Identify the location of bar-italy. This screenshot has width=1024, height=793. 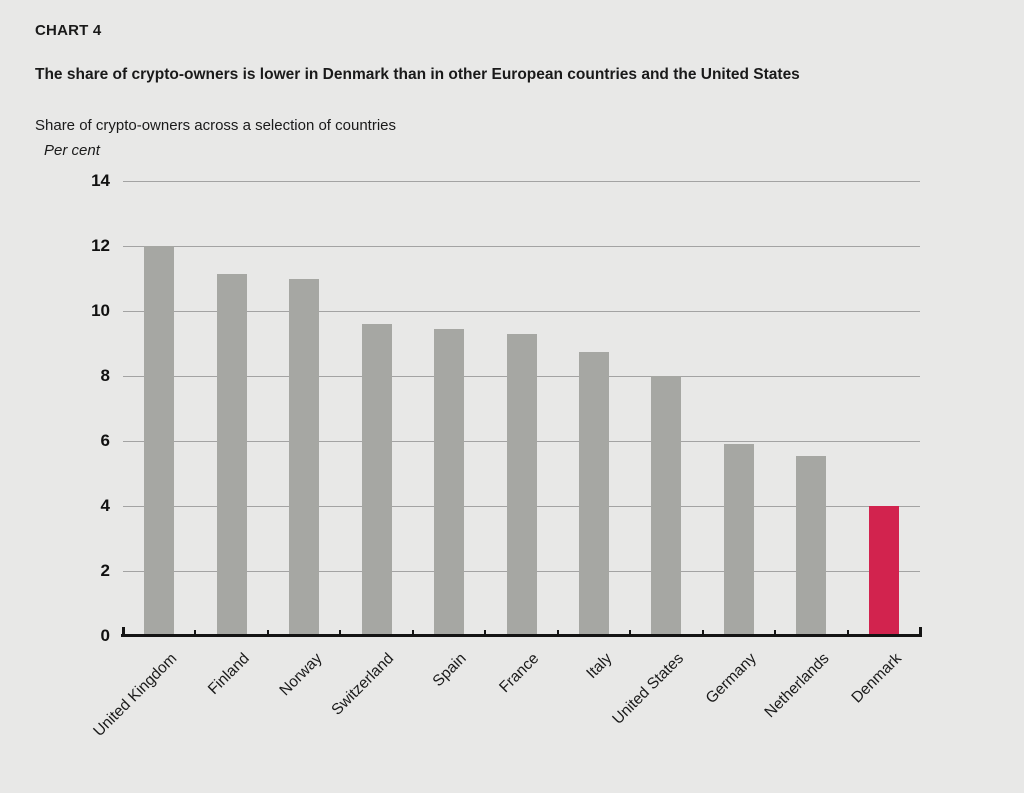
(593, 493).